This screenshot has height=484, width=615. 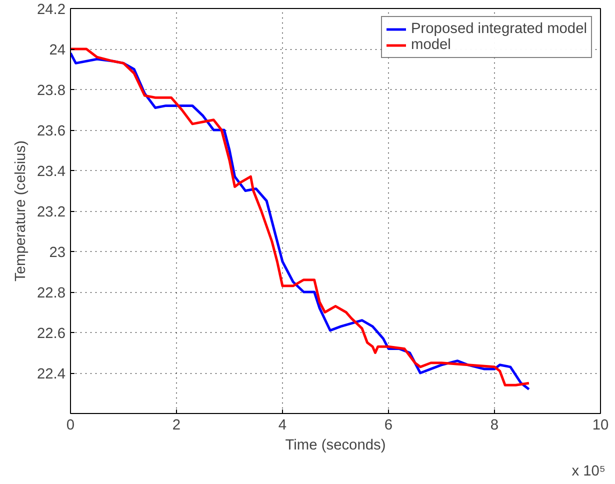 I want to click on x-tick-label: 10, so click(x=600, y=426).